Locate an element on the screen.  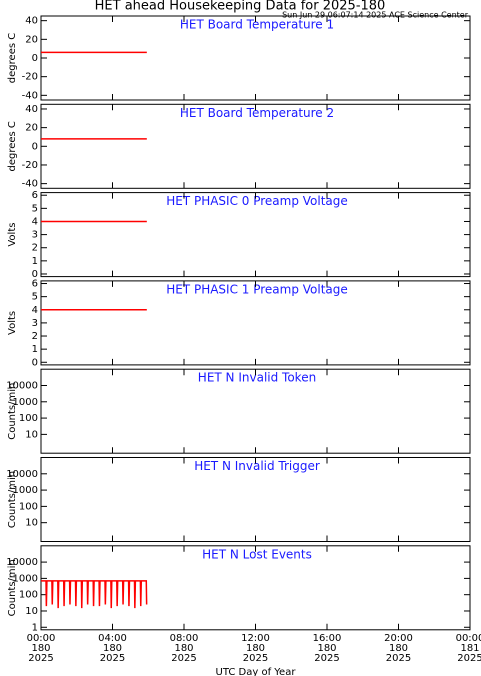
x-tick-label: 04:00 is located at coordinates (112, 638).